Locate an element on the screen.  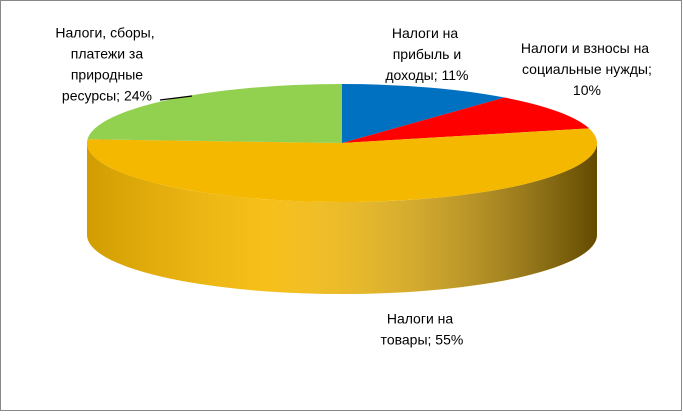
data-label: Налоги на прибыль и доходы; 11% is located at coordinates (424, 54).